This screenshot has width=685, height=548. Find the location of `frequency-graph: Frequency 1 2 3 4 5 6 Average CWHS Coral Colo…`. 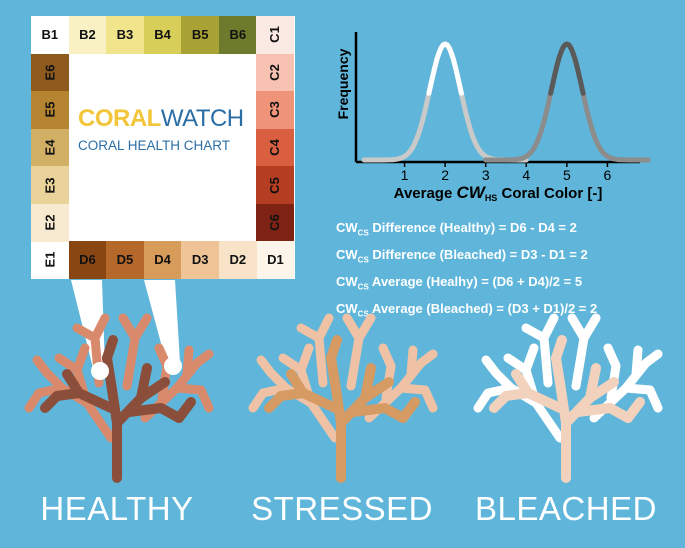

frequency-graph: Frequency 1 2 3 4 5 6 Average CWHS Coral Colo… is located at coordinates (493, 117).